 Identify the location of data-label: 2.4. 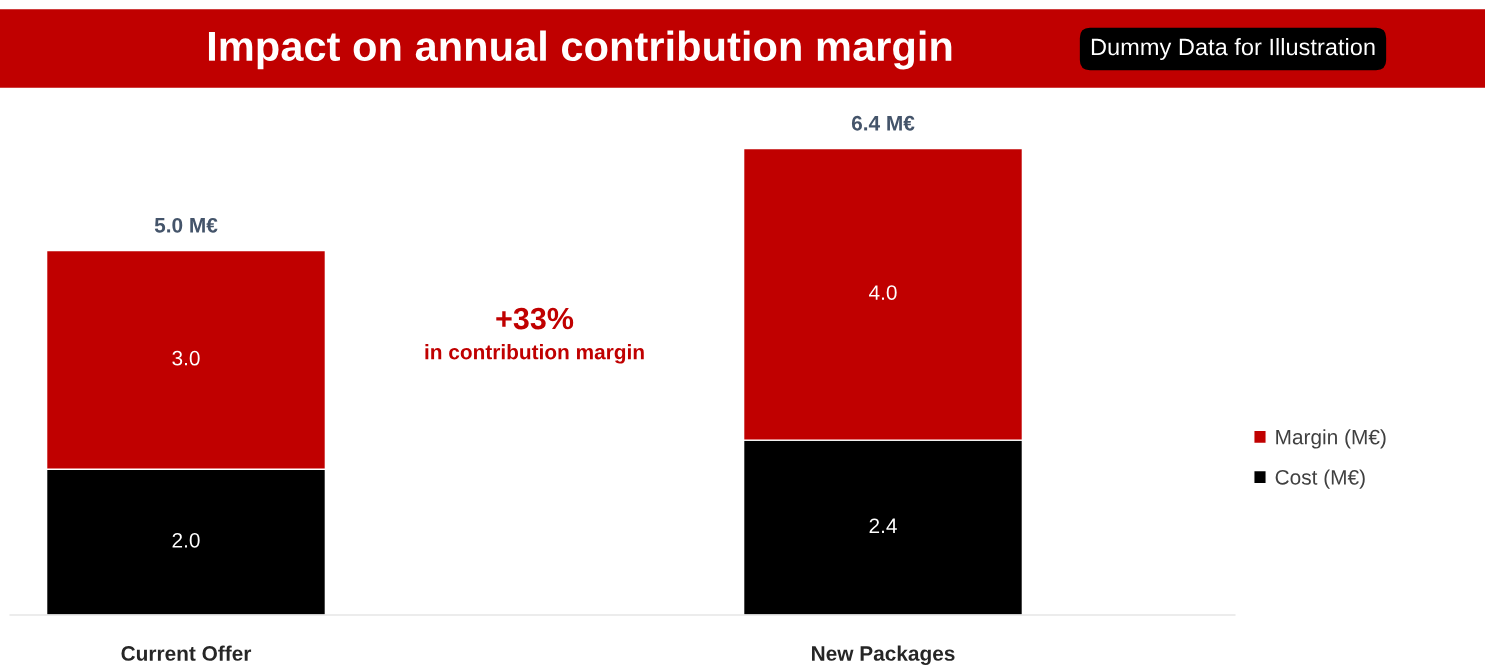
(883, 525).